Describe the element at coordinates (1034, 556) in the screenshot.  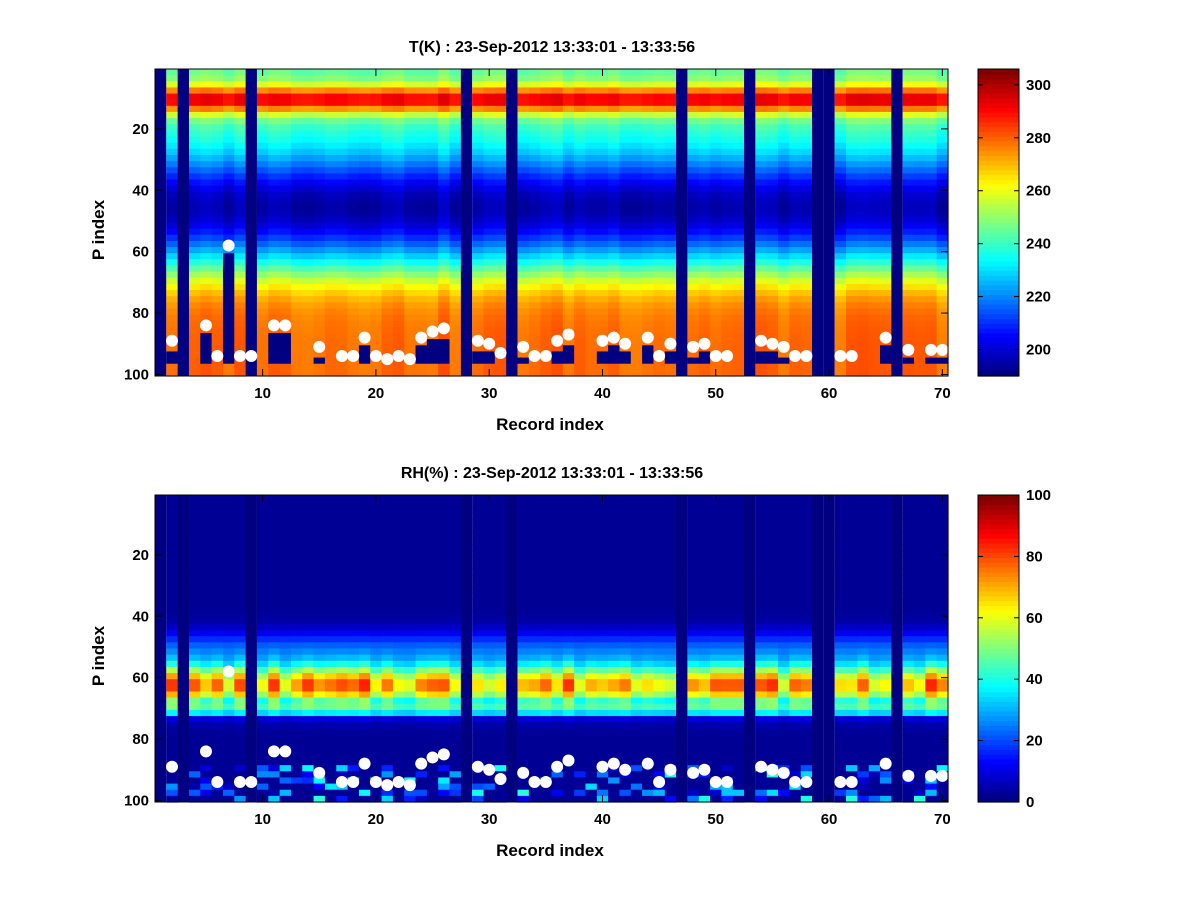
I see `colorbar-tick-label: 80` at that location.